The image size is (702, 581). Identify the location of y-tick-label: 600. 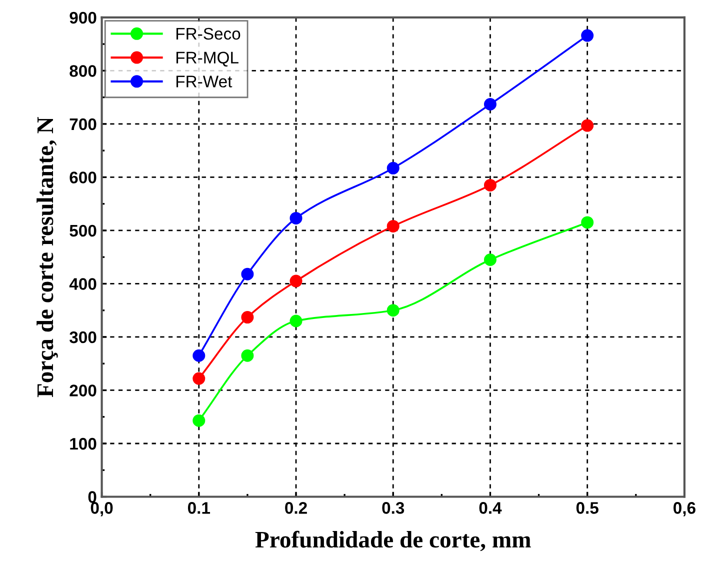
(83, 178).